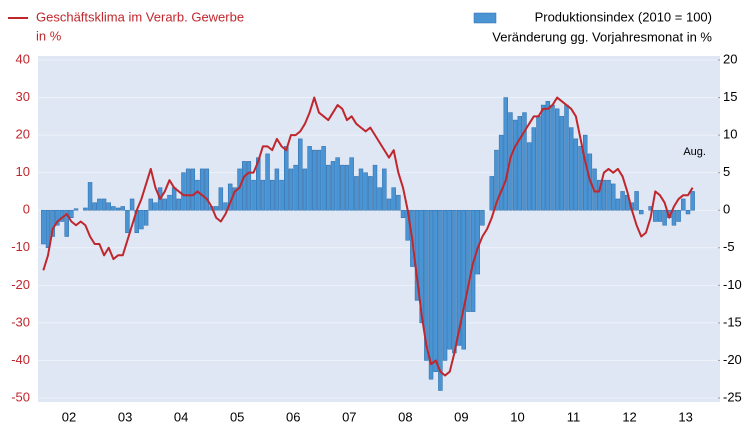  I want to click on y-tick-label: 0, so click(26, 209).